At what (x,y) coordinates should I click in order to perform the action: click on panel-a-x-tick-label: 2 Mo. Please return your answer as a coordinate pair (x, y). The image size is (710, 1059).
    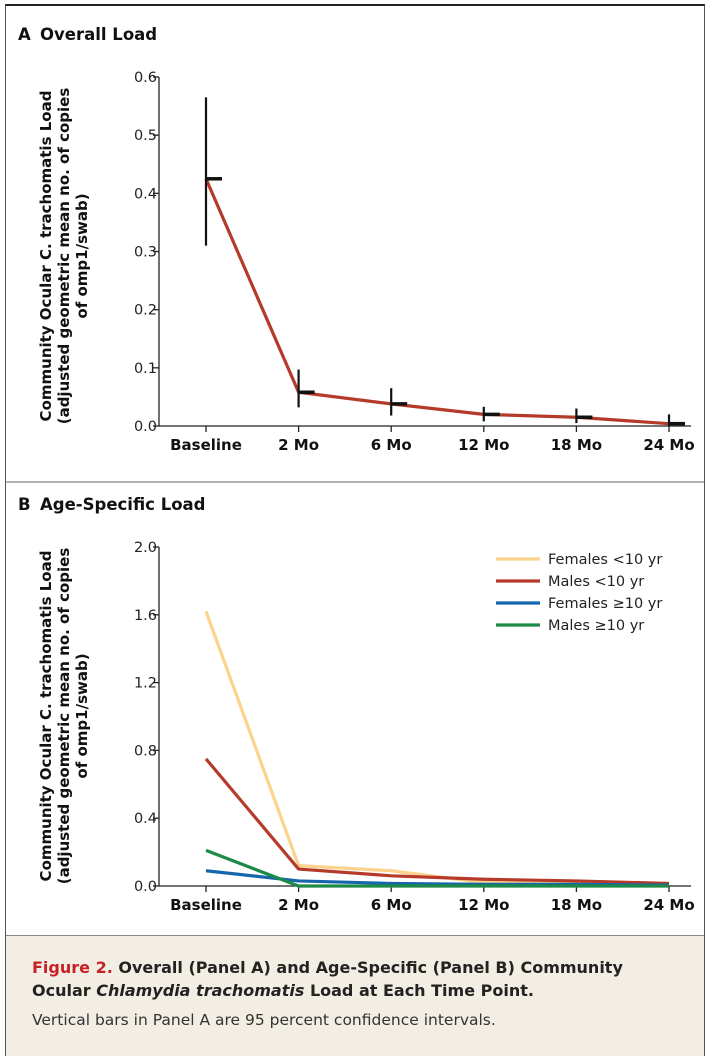
    Looking at the image, I should click on (298, 445).